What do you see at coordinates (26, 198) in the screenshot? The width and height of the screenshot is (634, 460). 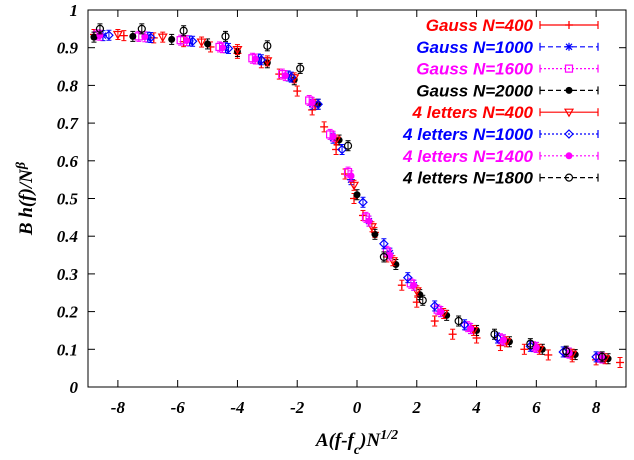 I see `y-axis-title: B h(f)/Nβ` at bounding box center [26, 198].